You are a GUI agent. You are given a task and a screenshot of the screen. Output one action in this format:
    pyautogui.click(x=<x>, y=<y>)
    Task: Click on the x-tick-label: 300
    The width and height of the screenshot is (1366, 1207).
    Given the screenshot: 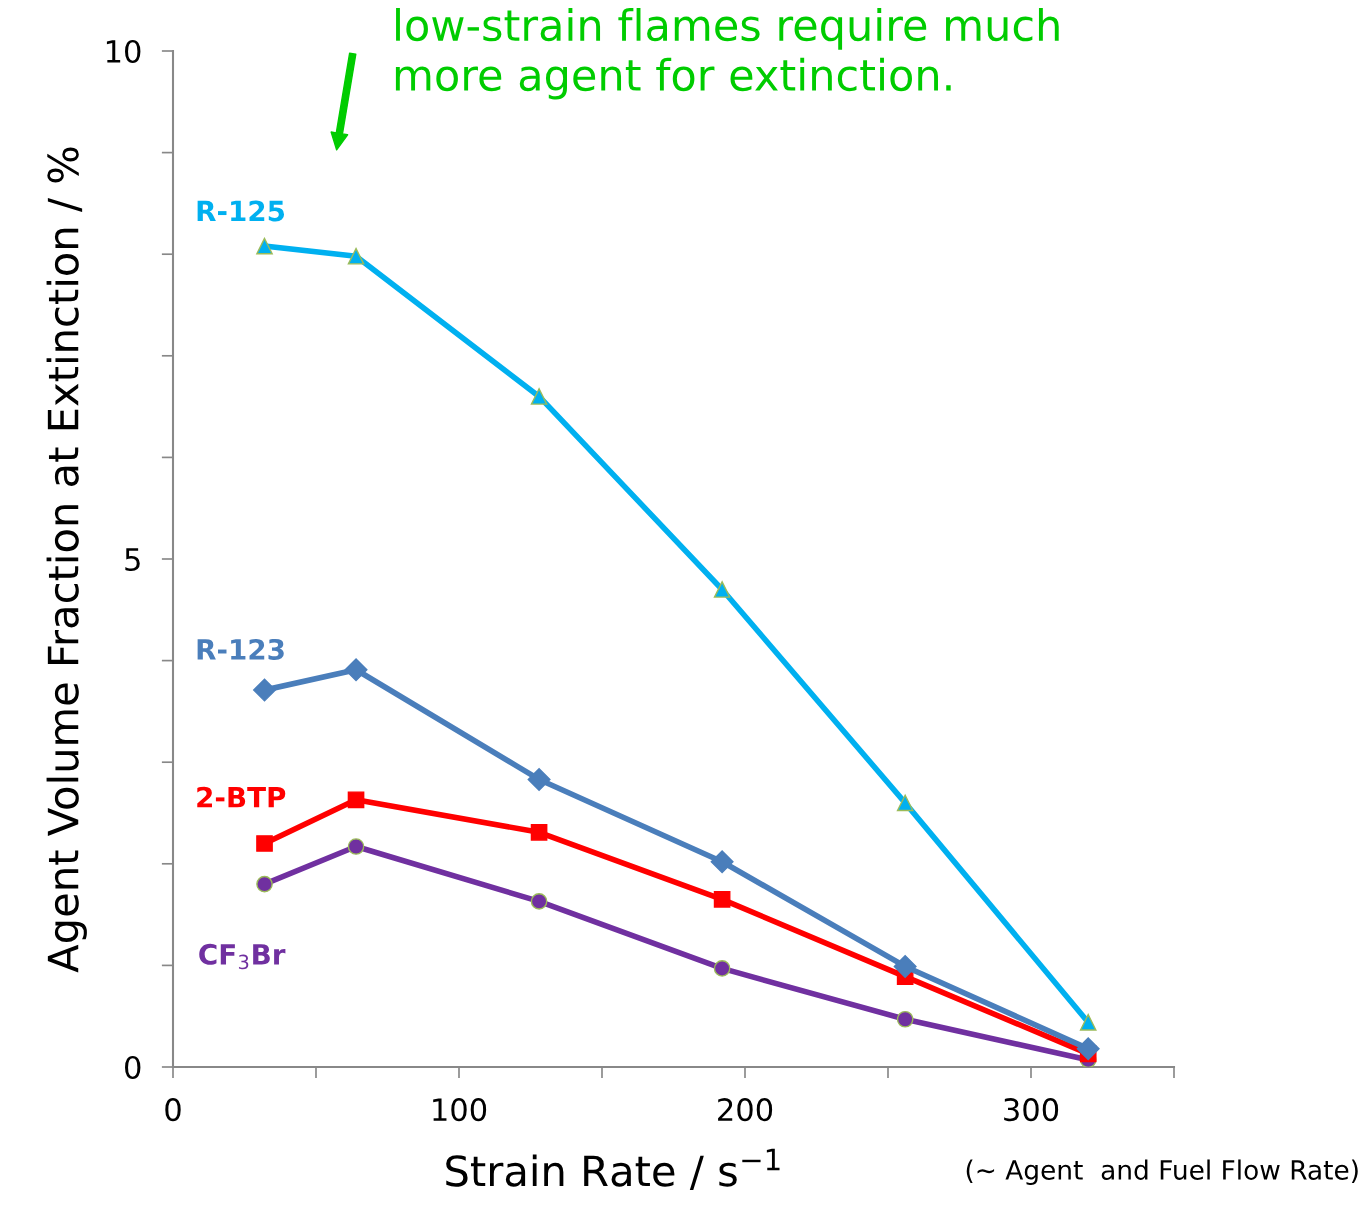 What is the action you would take?
    pyautogui.click(x=1031, y=1110)
    